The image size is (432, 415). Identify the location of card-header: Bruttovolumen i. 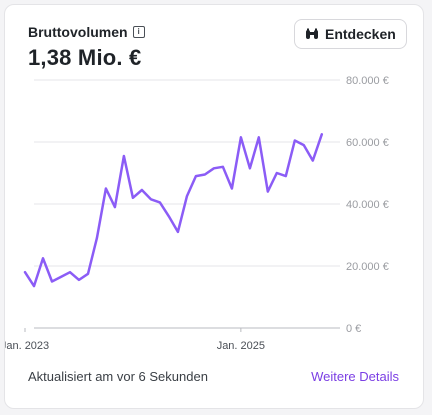
(86, 32).